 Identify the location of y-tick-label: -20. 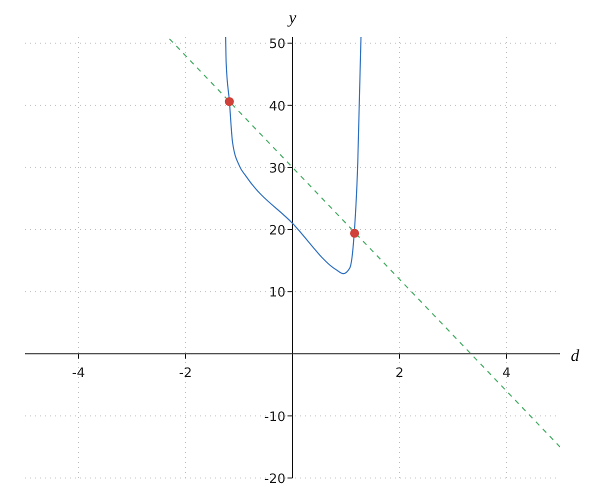
(275, 479).